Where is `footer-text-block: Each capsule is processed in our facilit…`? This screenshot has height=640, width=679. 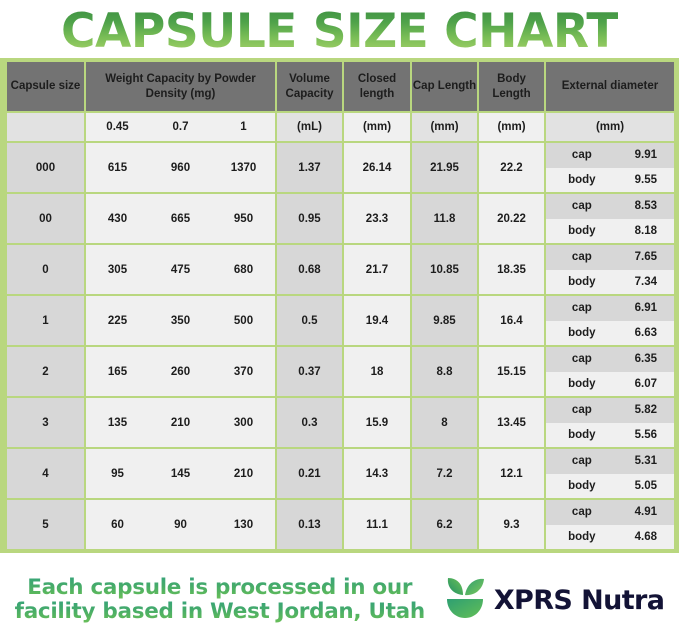 footer-text-block: Each capsule is processed in our facilit… is located at coordinates (219, 599).